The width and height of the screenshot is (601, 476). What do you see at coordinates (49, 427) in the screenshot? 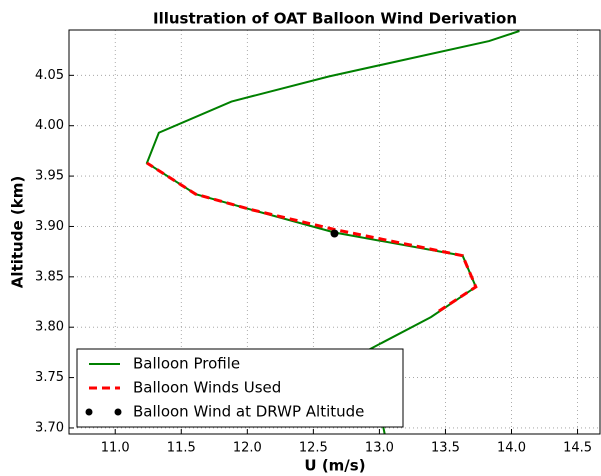
I see `y-tick-label: 3.70` at bounding box center [49, 427].